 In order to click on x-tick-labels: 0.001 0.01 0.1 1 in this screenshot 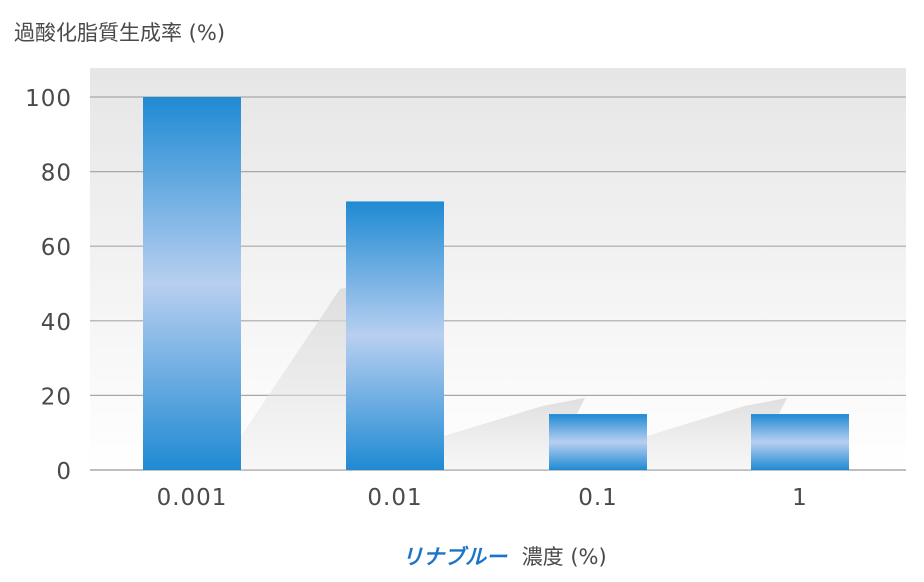, I will do `click(482, 498)`.